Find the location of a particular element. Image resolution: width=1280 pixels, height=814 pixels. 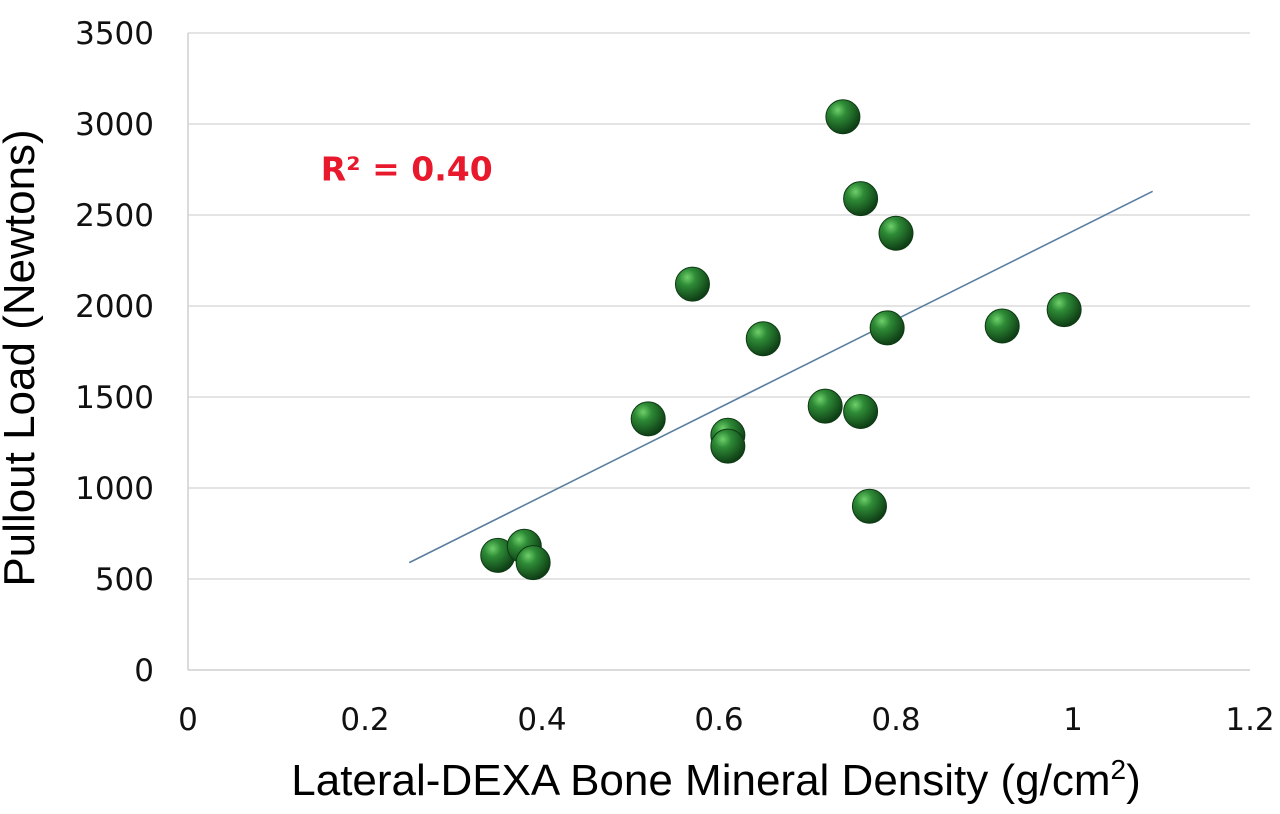

y-tick-label: 0 is located at coordinates (144, 671).